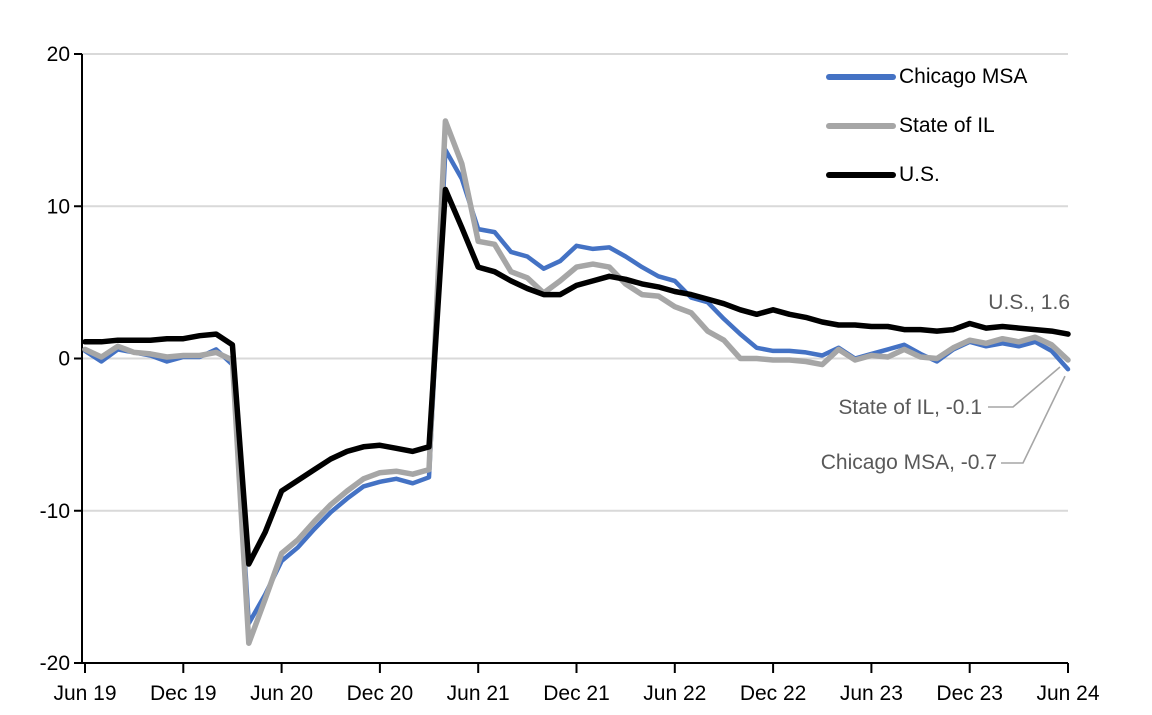 The image size is (1152, 715). Describe the element at coordinates (281, 693) in the screenshot. I see `svg-text: Jun 20` at that location.